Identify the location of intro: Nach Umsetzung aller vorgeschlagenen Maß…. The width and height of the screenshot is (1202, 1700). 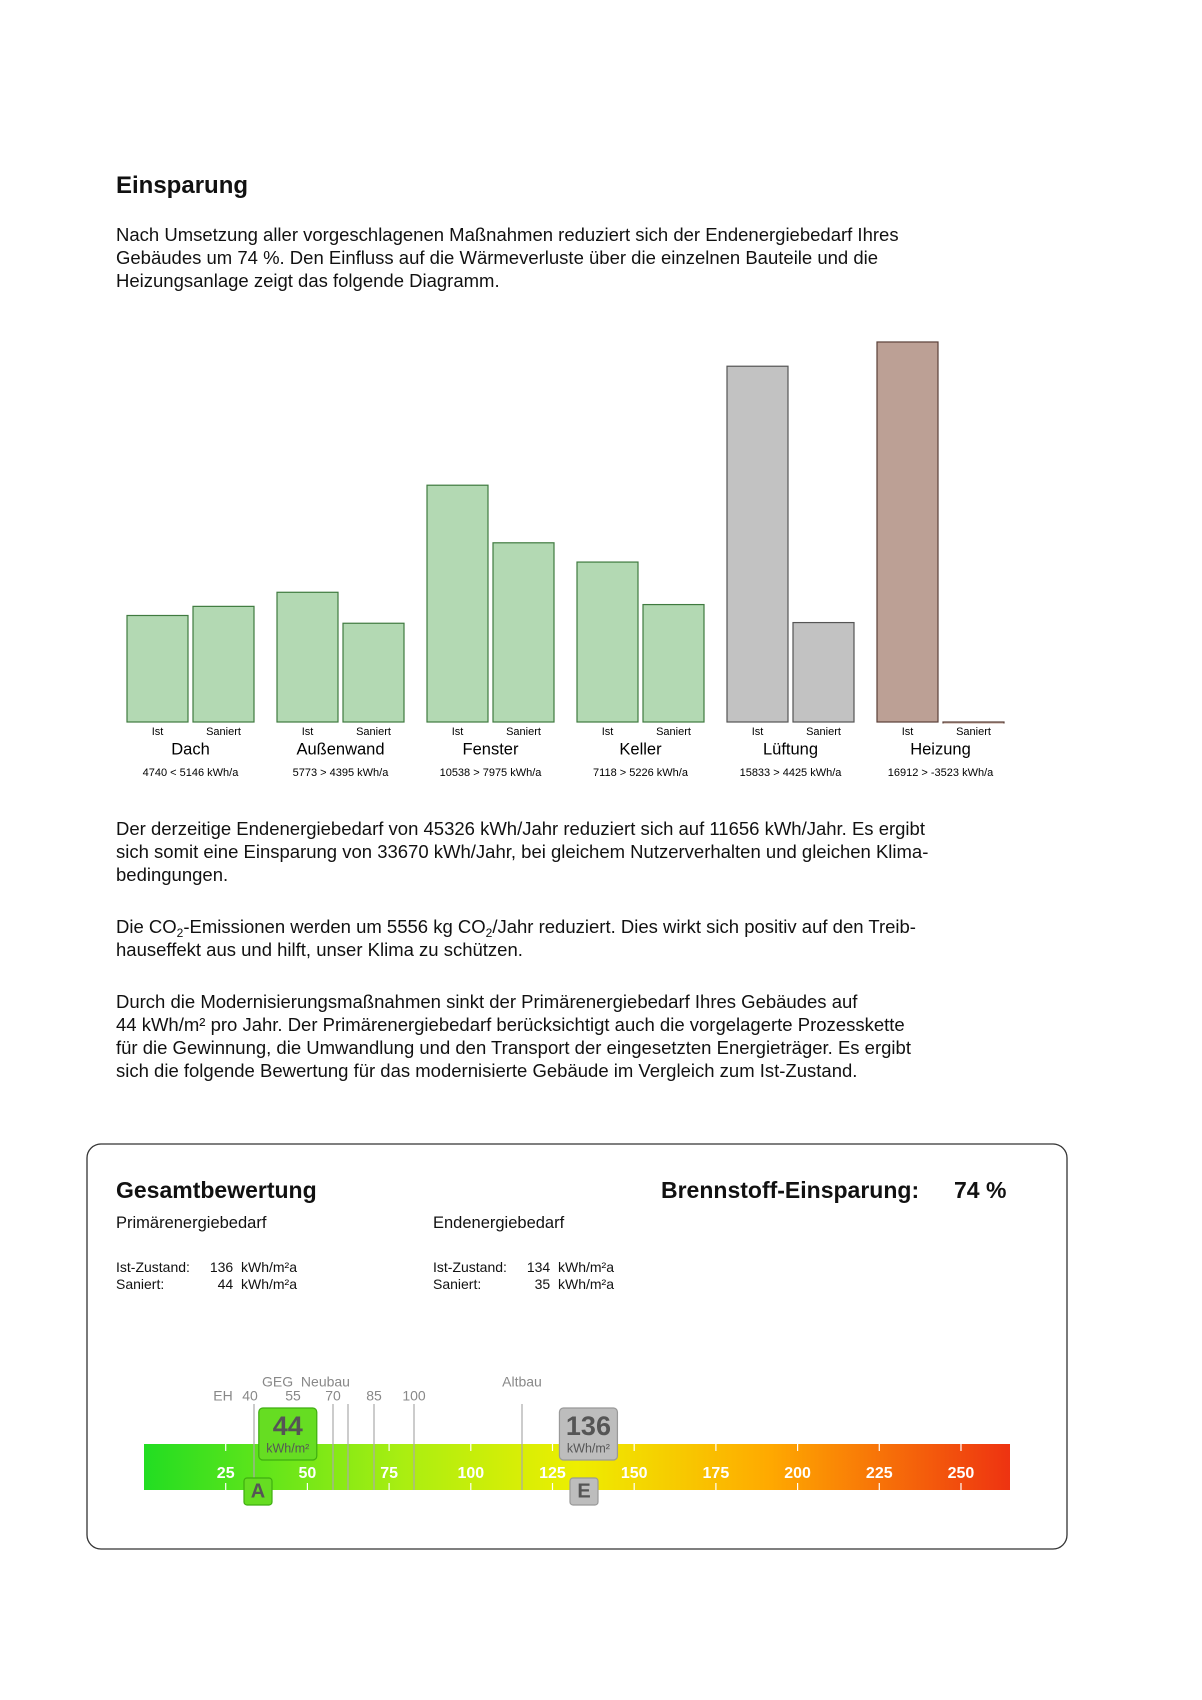
(507, 257).